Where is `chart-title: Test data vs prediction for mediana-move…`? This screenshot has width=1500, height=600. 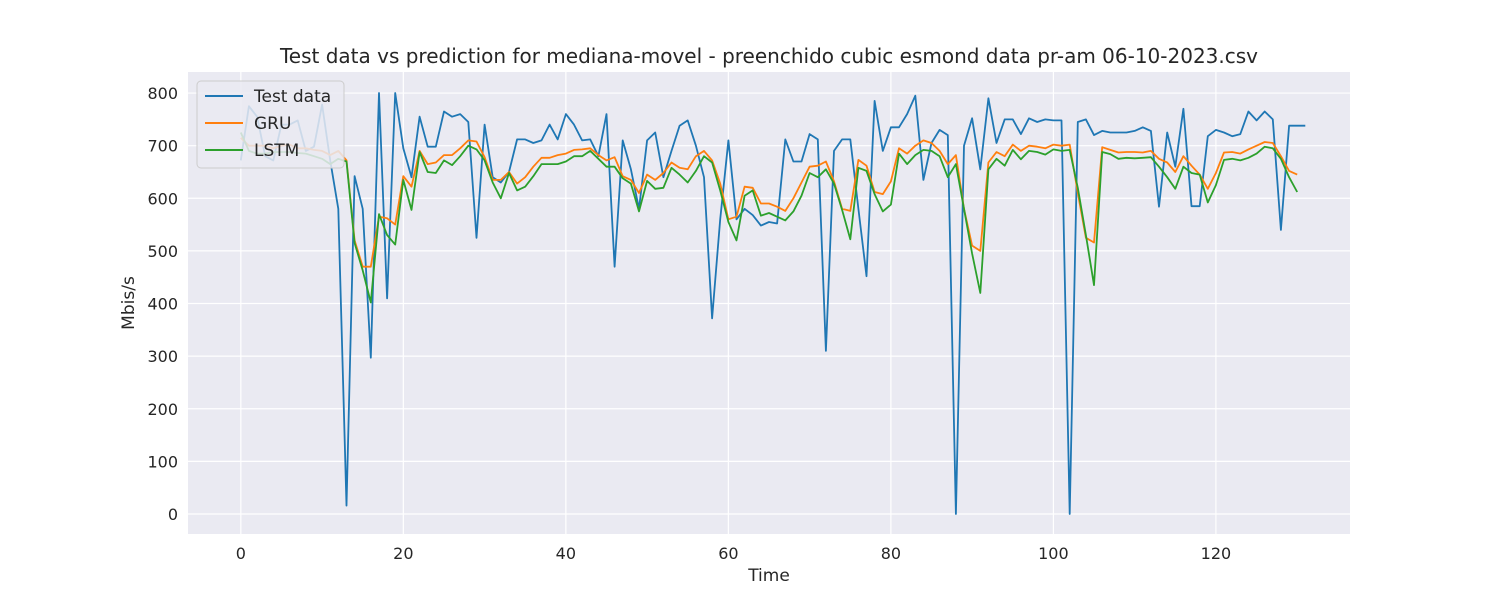
chart-title: Test data vs prediction for mediana-move… is located at coordinates (768, 56).